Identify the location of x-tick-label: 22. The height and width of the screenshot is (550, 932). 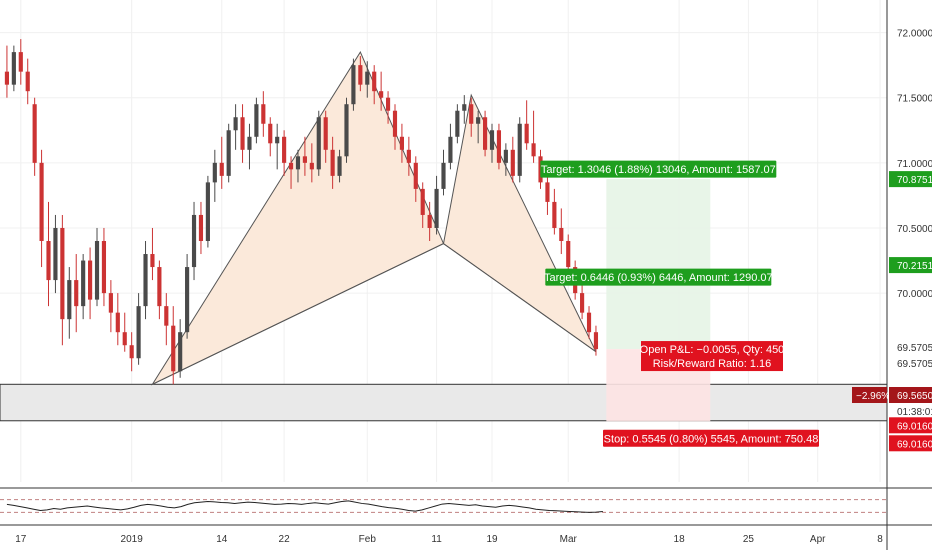
(285, 539).